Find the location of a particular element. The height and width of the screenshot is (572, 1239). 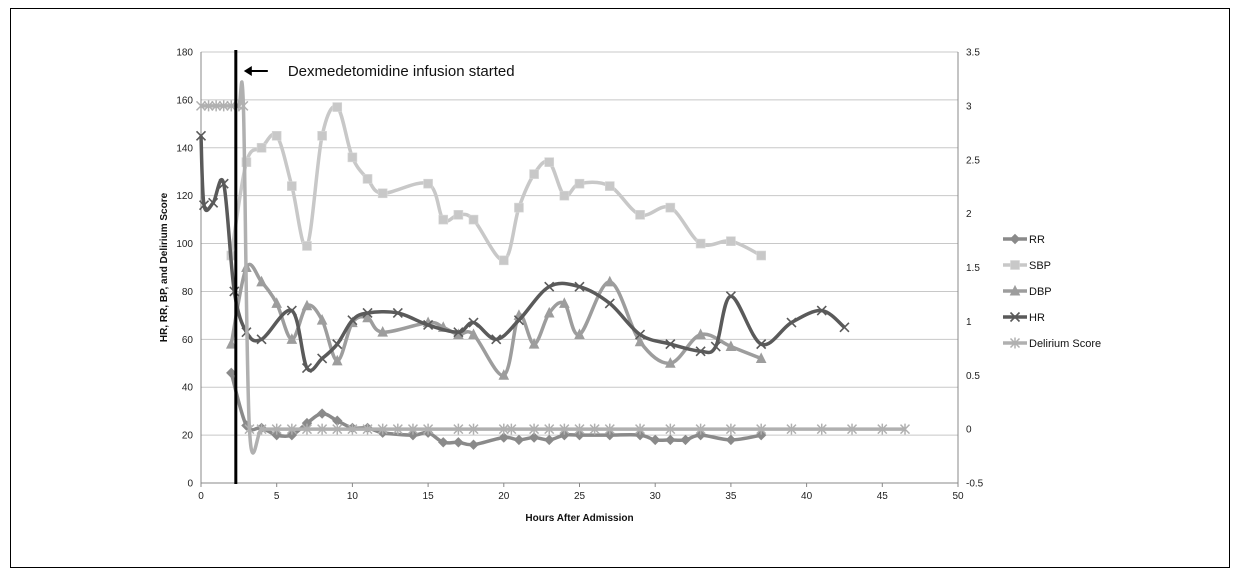

series-dbp is located at coordinates (496, 320).